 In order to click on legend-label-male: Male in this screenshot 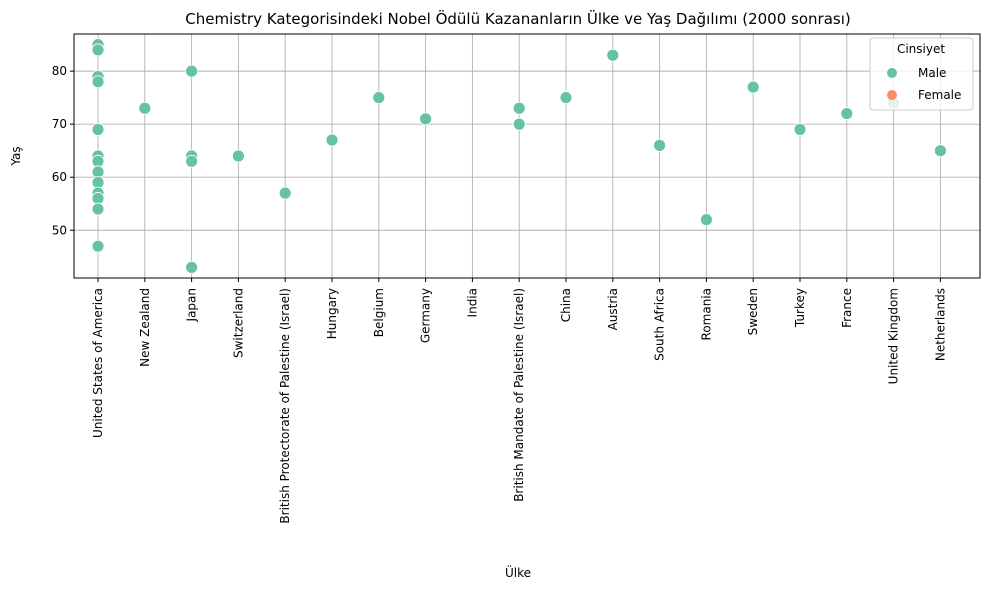, I will do `click(932, 73)`.